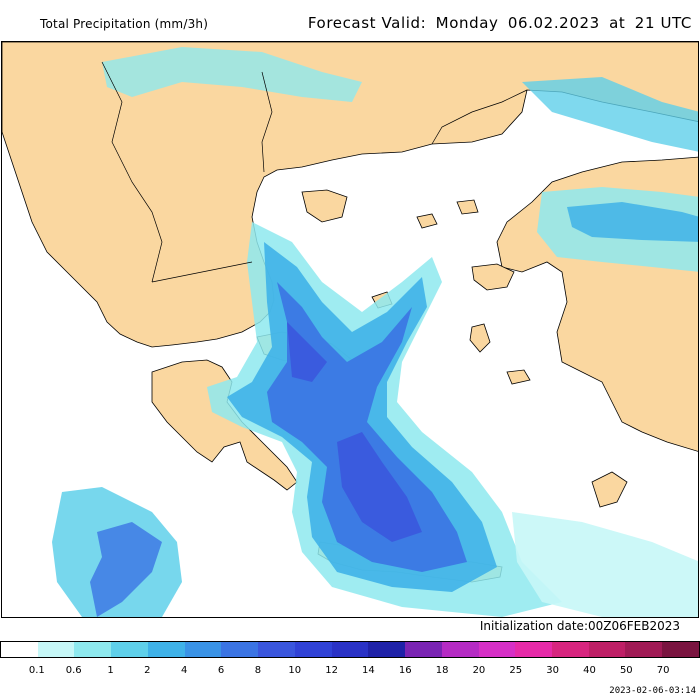  What do you see at coordinates (552, 670) in the screenshot?
I see `colorbar-tick-label: 30` at bounding box center [552, 670].